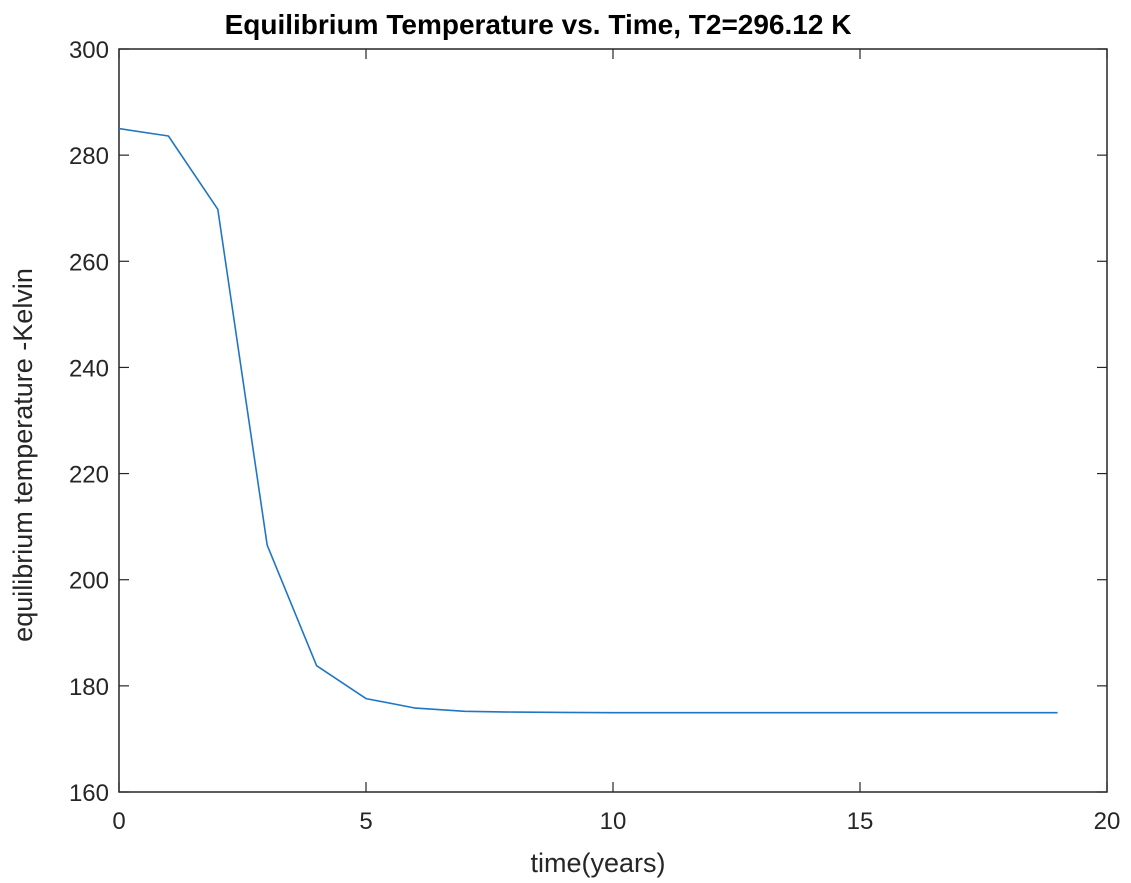 This screenshot has width=1131, height=883. Describe the element at coordinates (613, 821) in the screenshot. I see `x-tick-label: 10` at that location.